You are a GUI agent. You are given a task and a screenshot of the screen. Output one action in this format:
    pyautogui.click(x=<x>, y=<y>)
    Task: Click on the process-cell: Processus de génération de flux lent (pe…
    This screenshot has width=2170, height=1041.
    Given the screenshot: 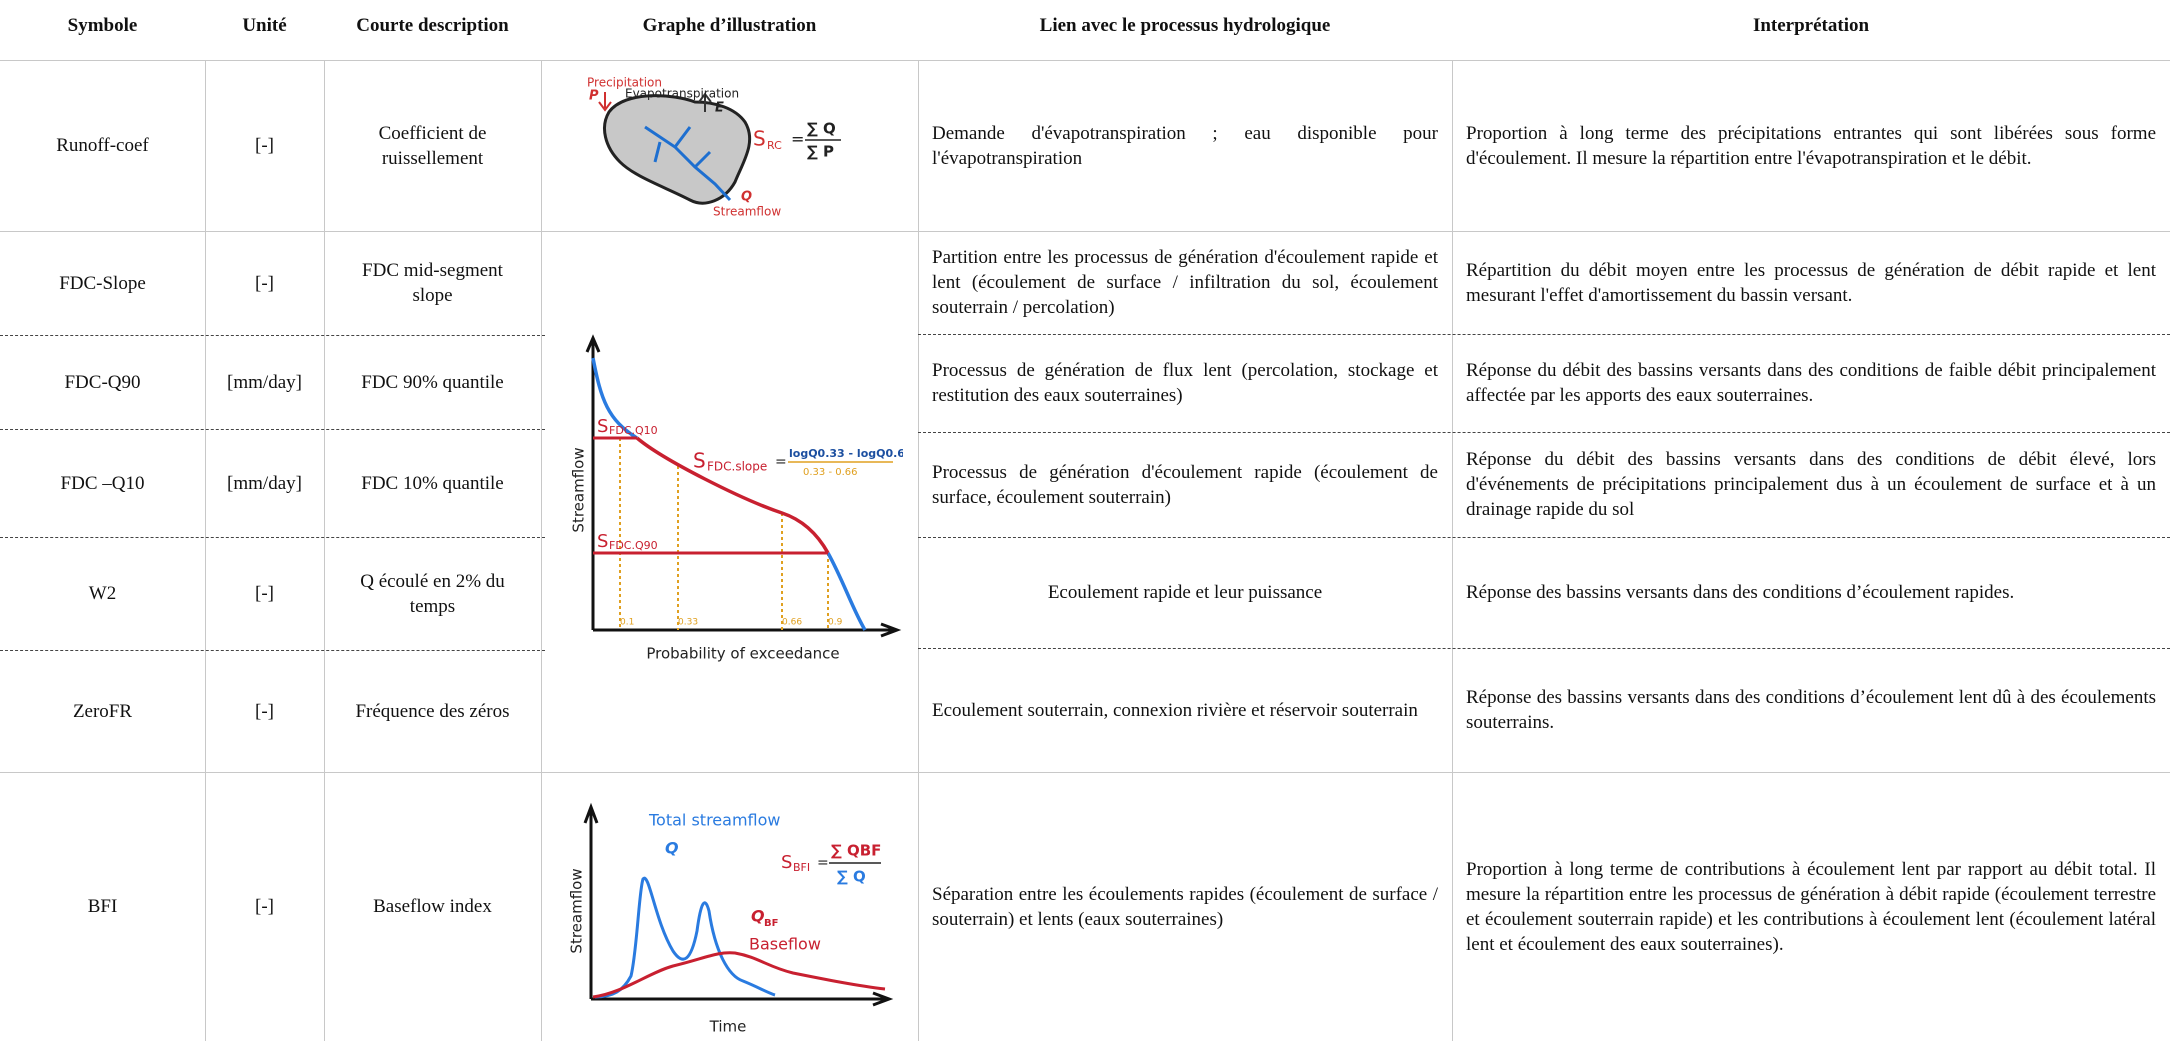 What is the action you would take?
    pyautogui.click(x=1185, y=383)
    